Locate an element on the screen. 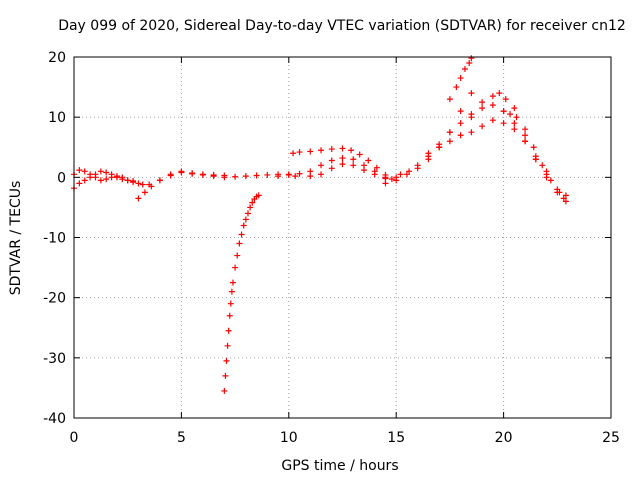 The height and width of the screenshot is (480, 640). y-tick-label: -20 is located at coordinates (54, 299).